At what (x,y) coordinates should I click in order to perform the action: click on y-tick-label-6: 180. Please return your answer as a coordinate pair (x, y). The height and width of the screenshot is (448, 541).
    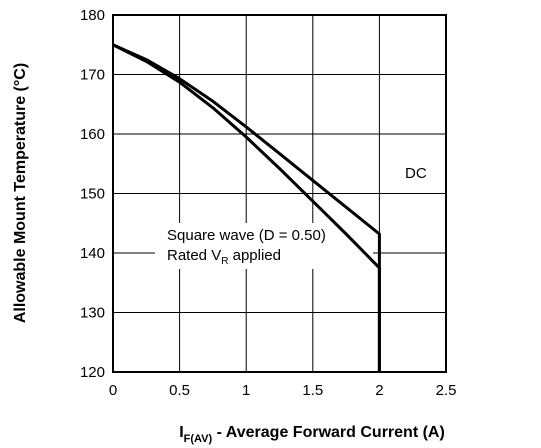
    Looking at the image, I should click on (92, 15).